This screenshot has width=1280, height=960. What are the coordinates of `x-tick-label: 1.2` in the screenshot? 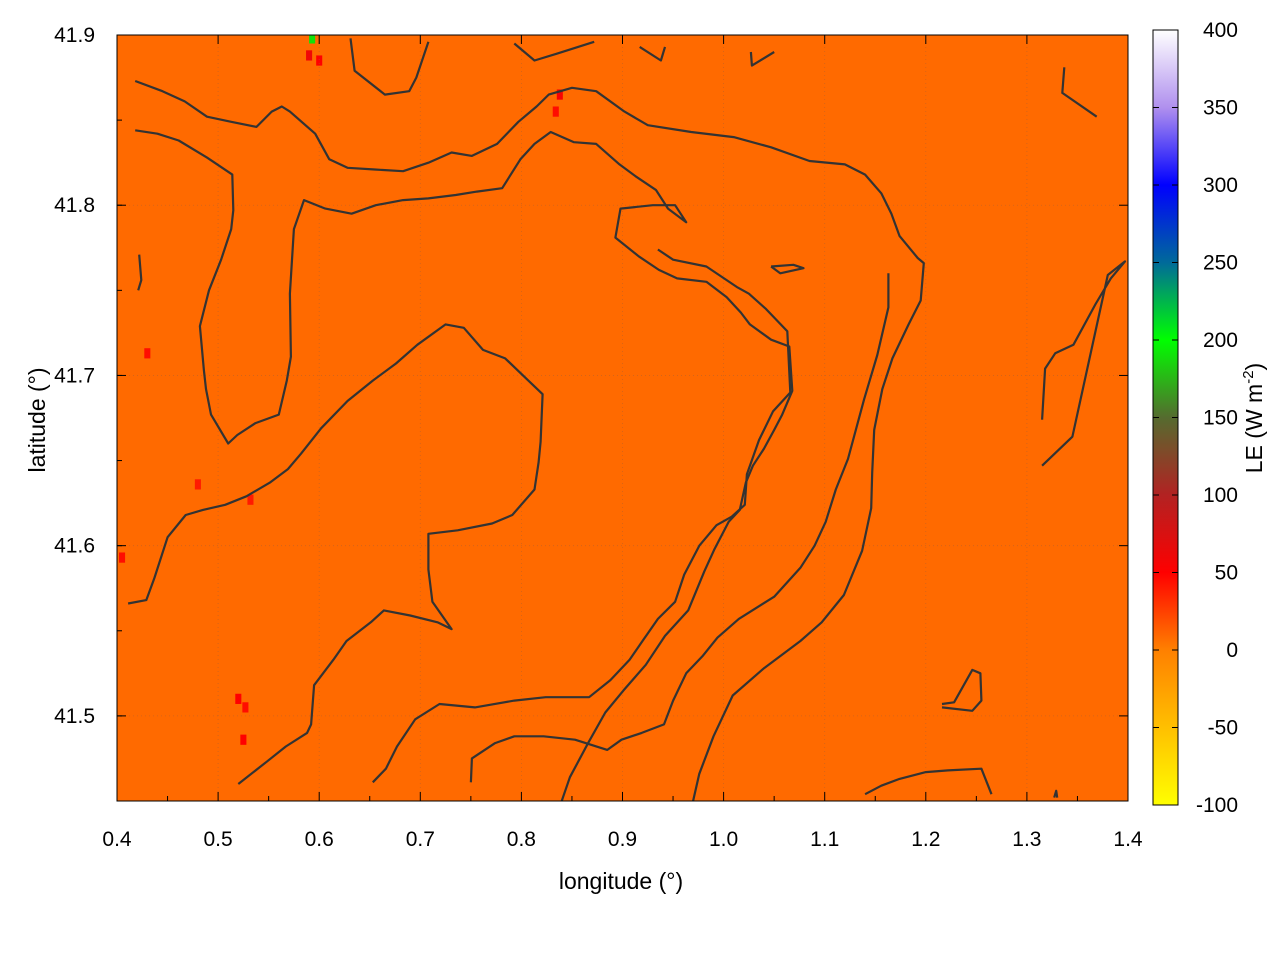 It's located at (925, 839).